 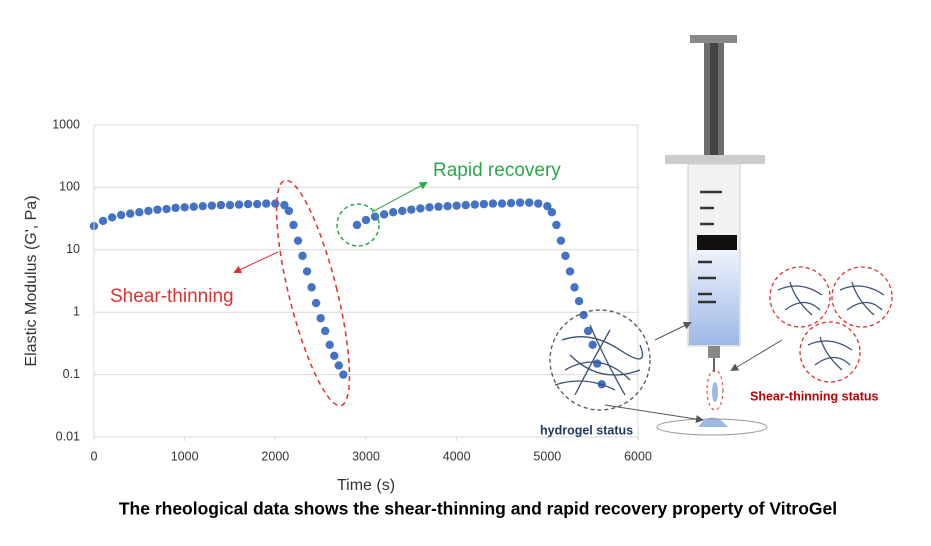 What do you see at coordinates (66, 124) in the screenshot?
I see `y-tick-label: 1000` at bounding box center [66, 124].